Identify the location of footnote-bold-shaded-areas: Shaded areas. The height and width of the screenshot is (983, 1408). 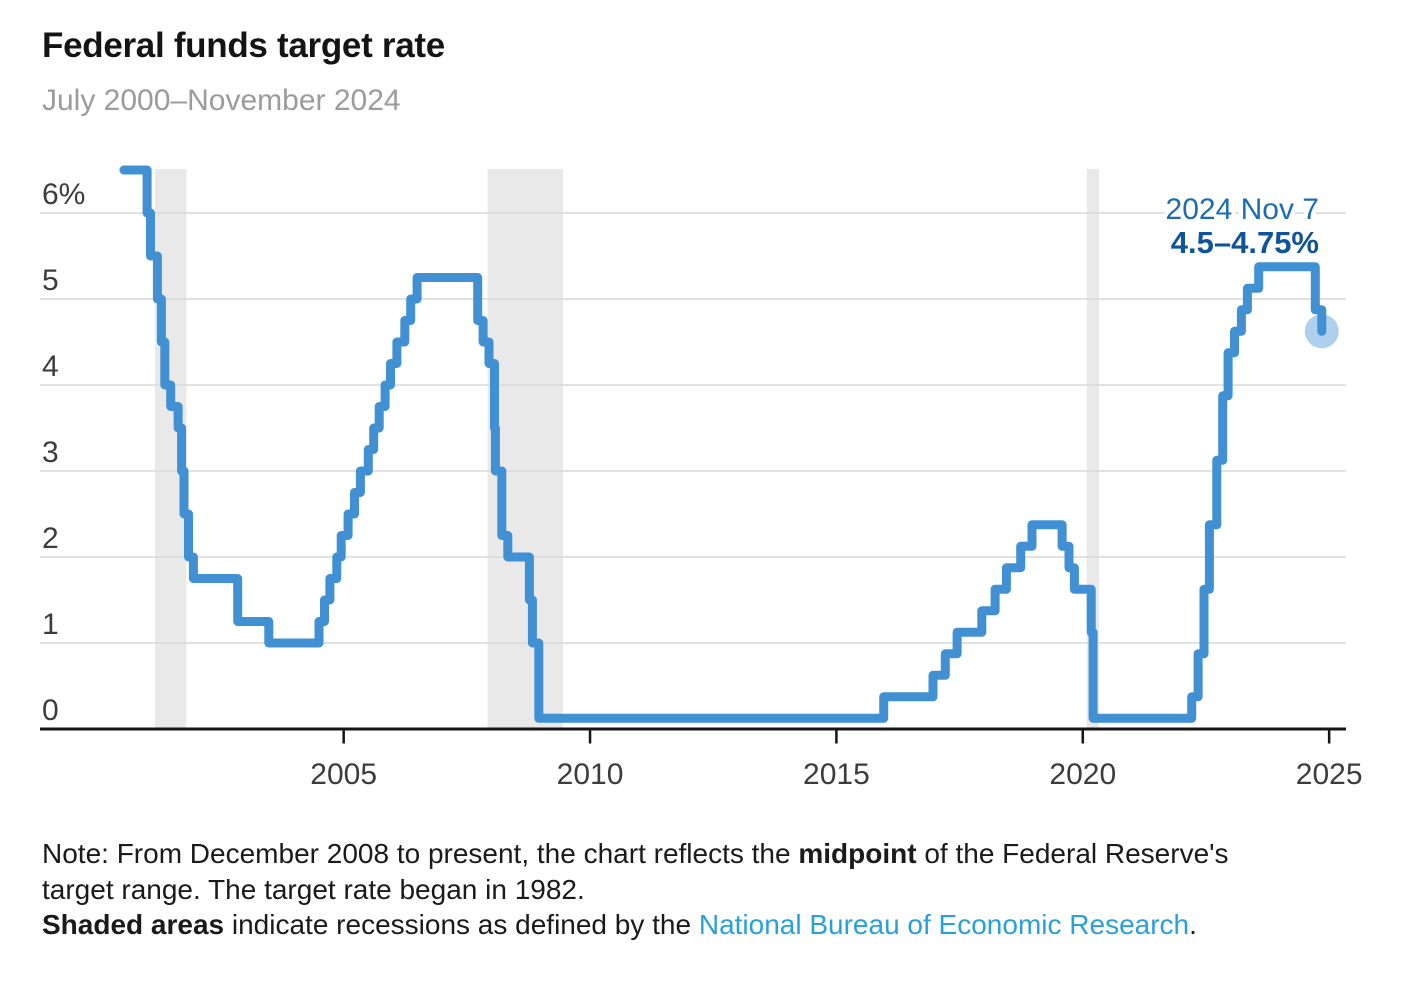
(133, 924).